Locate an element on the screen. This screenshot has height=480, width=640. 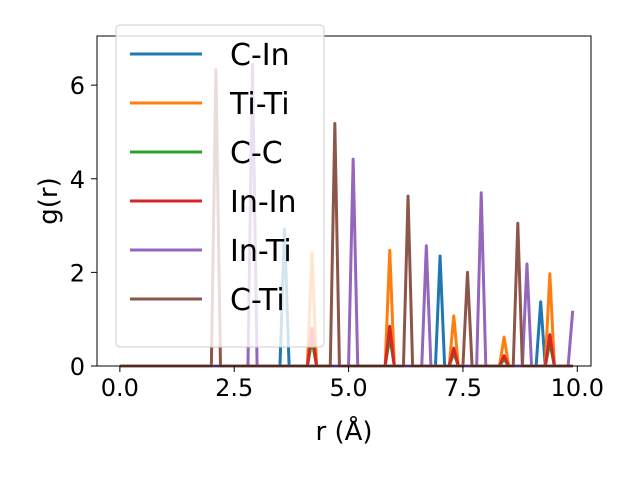
legend-label-c-in: C-In is located at coordinates (260, 55).